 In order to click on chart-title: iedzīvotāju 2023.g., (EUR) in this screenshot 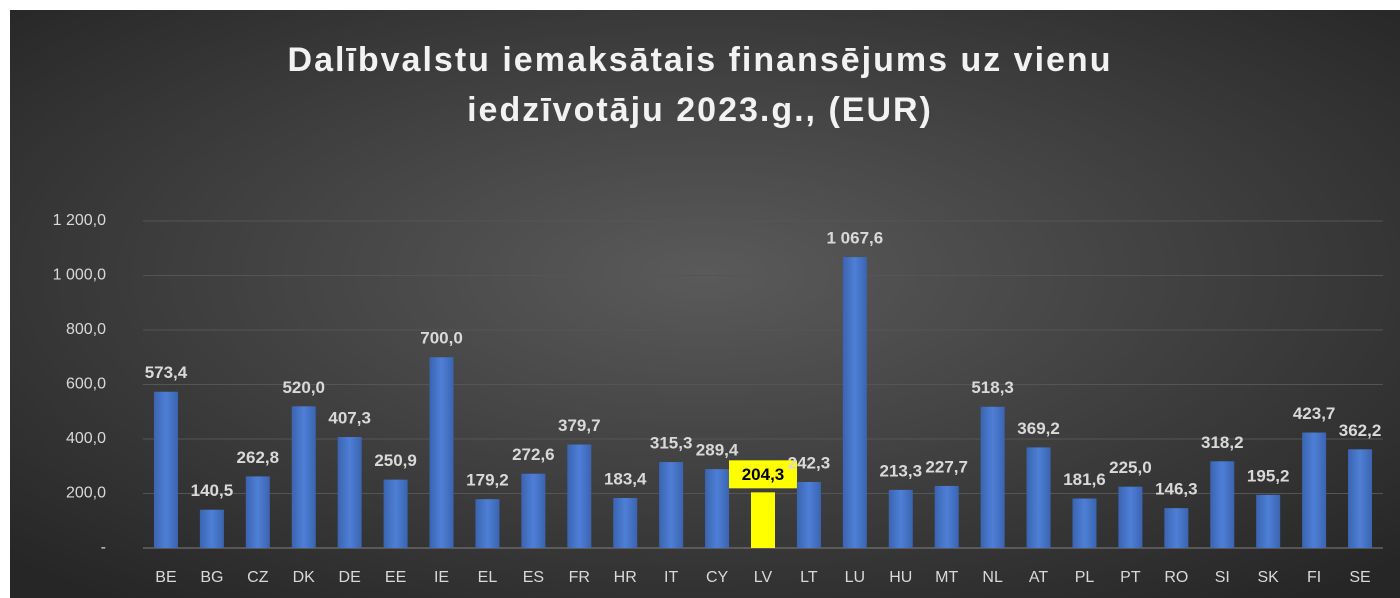, I will do `click(700, 110)`.